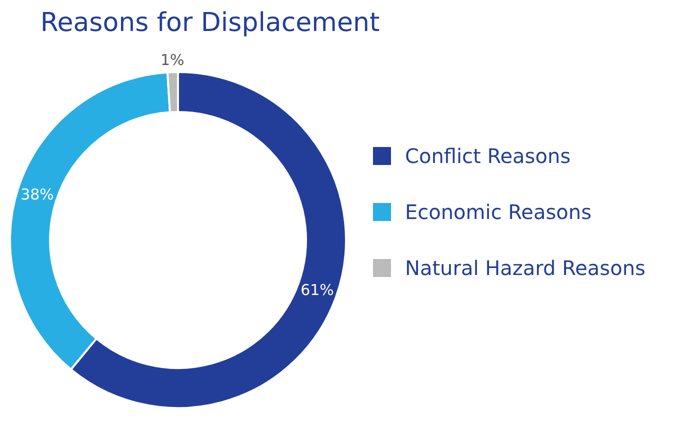 This screenshot has width=673, height=424. What do you see at coordinates (525, 268) in the screenshot?
I see `legend-label: Natural Hazard Reasons` at bounding box center [525, 268].